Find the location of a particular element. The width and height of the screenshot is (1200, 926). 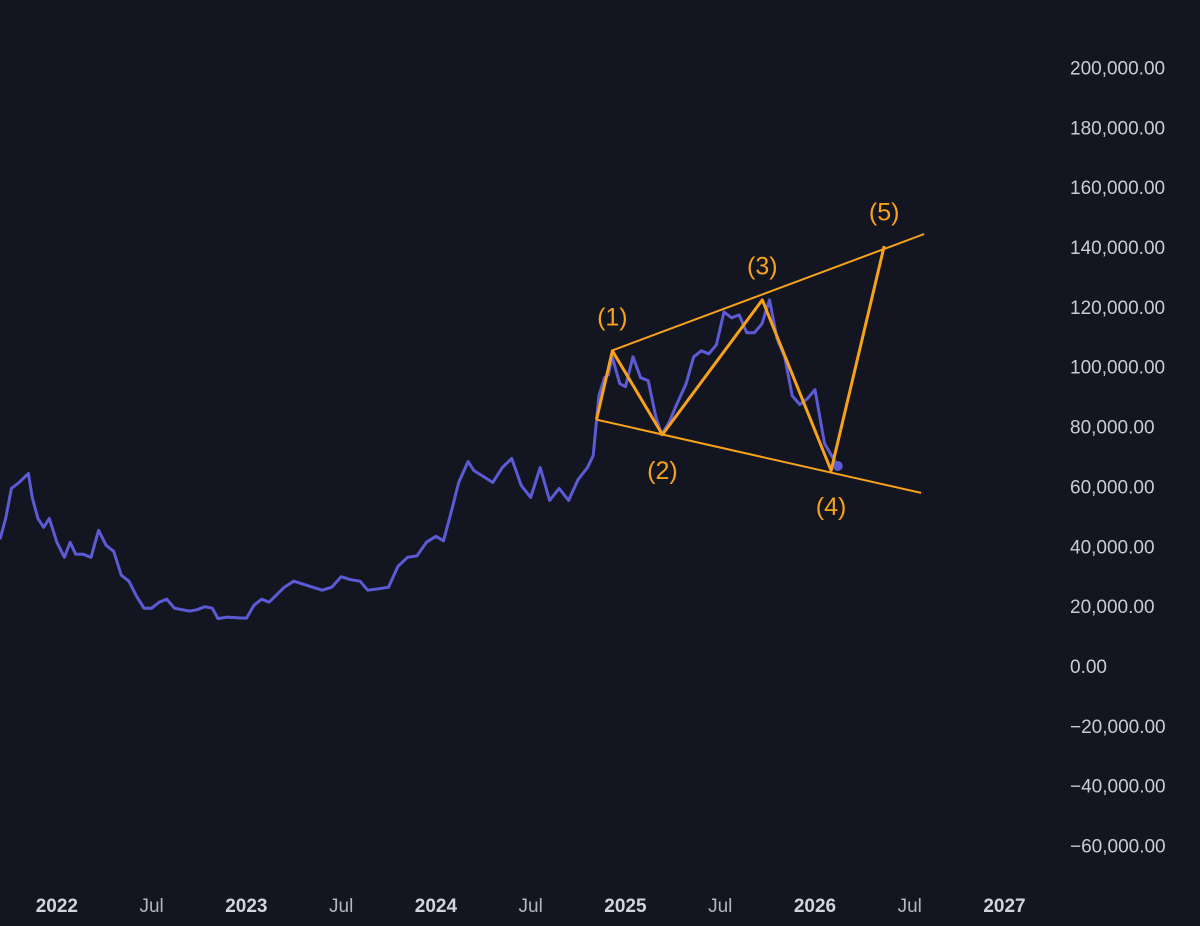

y-tick-label: 0.00 is located at coordinates (1088, 667).